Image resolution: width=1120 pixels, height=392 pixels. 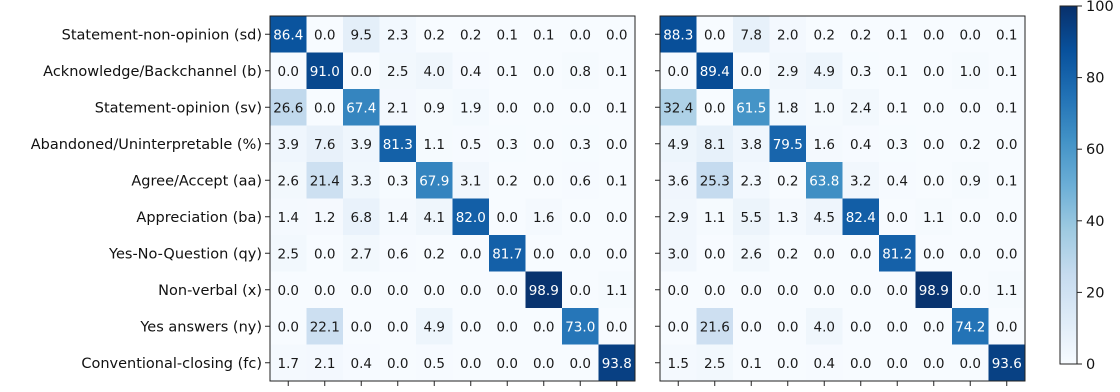 What do you see at coordinates (861, 218) in the screenshot?
I see `cell-value-label: 82.4` at bounding box center [861, 218].